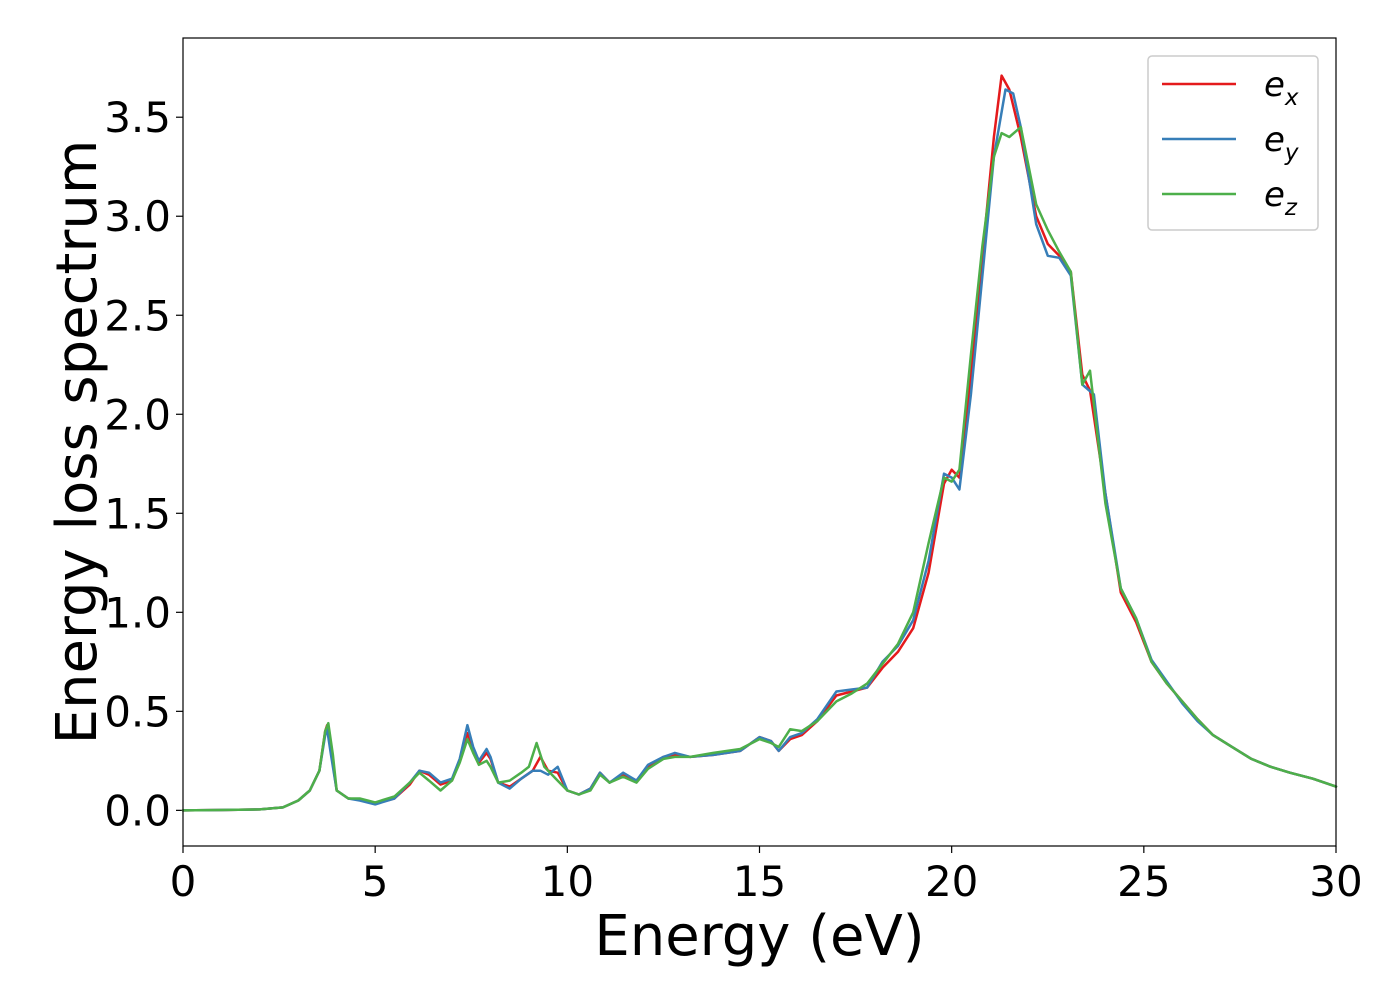 The width and height of the screenshot is (1400, 1000). I want to click on y-tick-label: 2.0, so click(137, 414).